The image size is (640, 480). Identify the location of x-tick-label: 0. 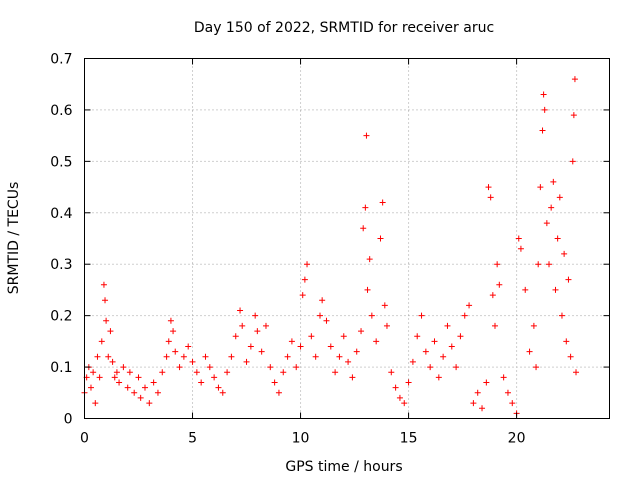
(84, 439).